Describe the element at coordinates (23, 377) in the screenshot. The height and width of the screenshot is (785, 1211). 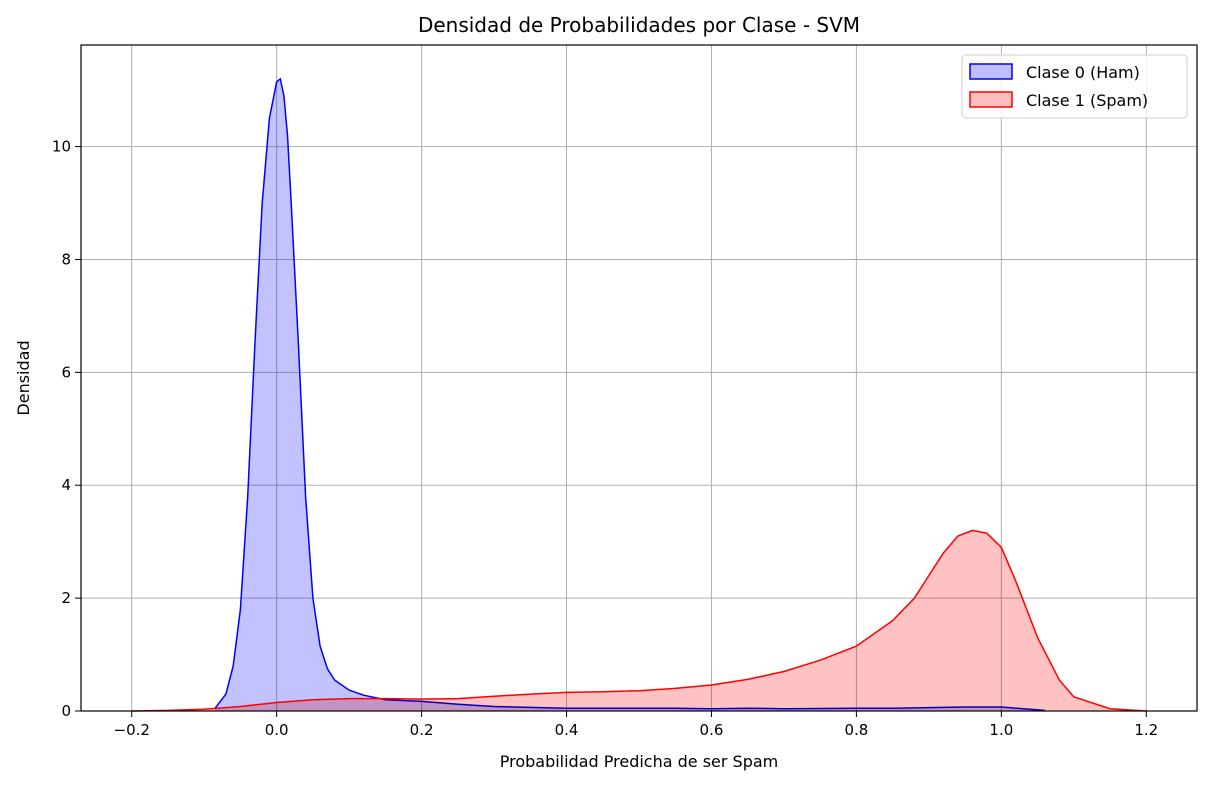
I see `y-axis-label: Densidad` at that location.